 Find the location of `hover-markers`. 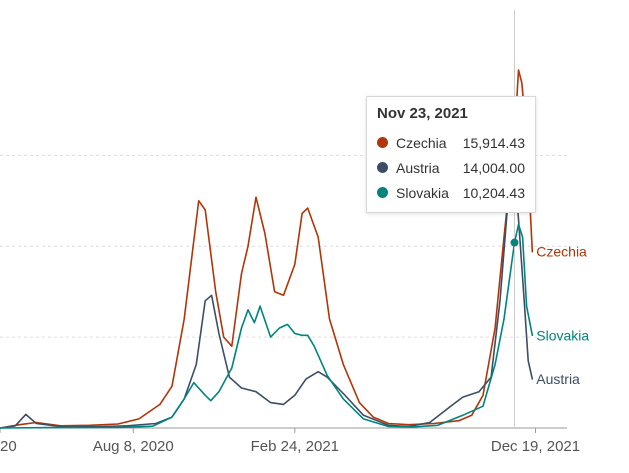

hover-markers is located at coordinates (514, 219).